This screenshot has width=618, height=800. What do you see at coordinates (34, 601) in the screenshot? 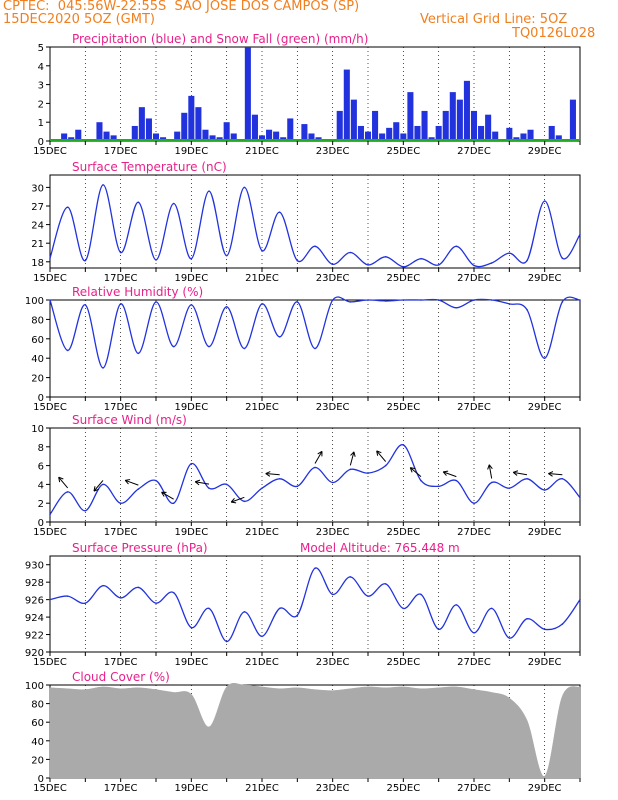
I see `y-tick-label: 926` at bounding box center [34, 601].